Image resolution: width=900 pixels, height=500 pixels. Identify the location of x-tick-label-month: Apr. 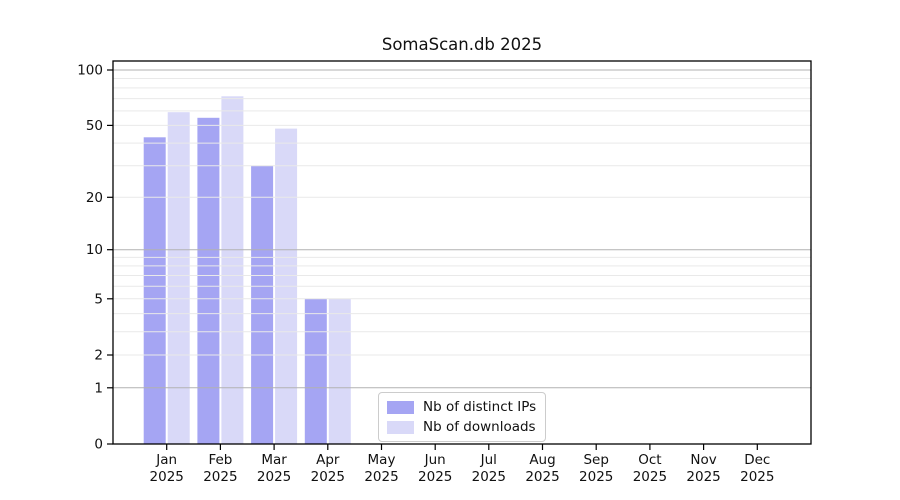
(328, 460).